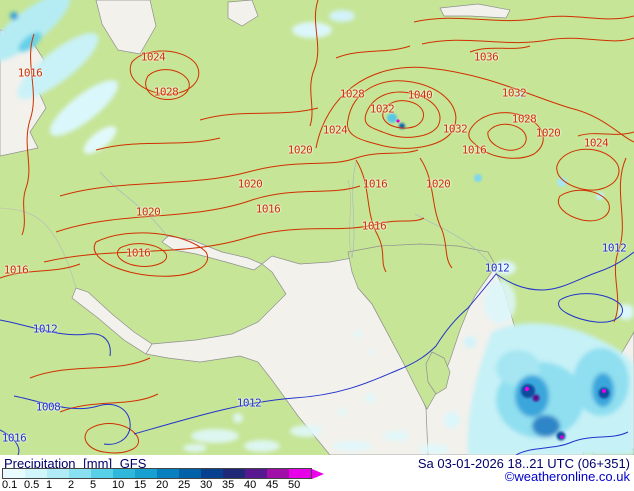  I want to click on scale-arrow, so click(318, 473).